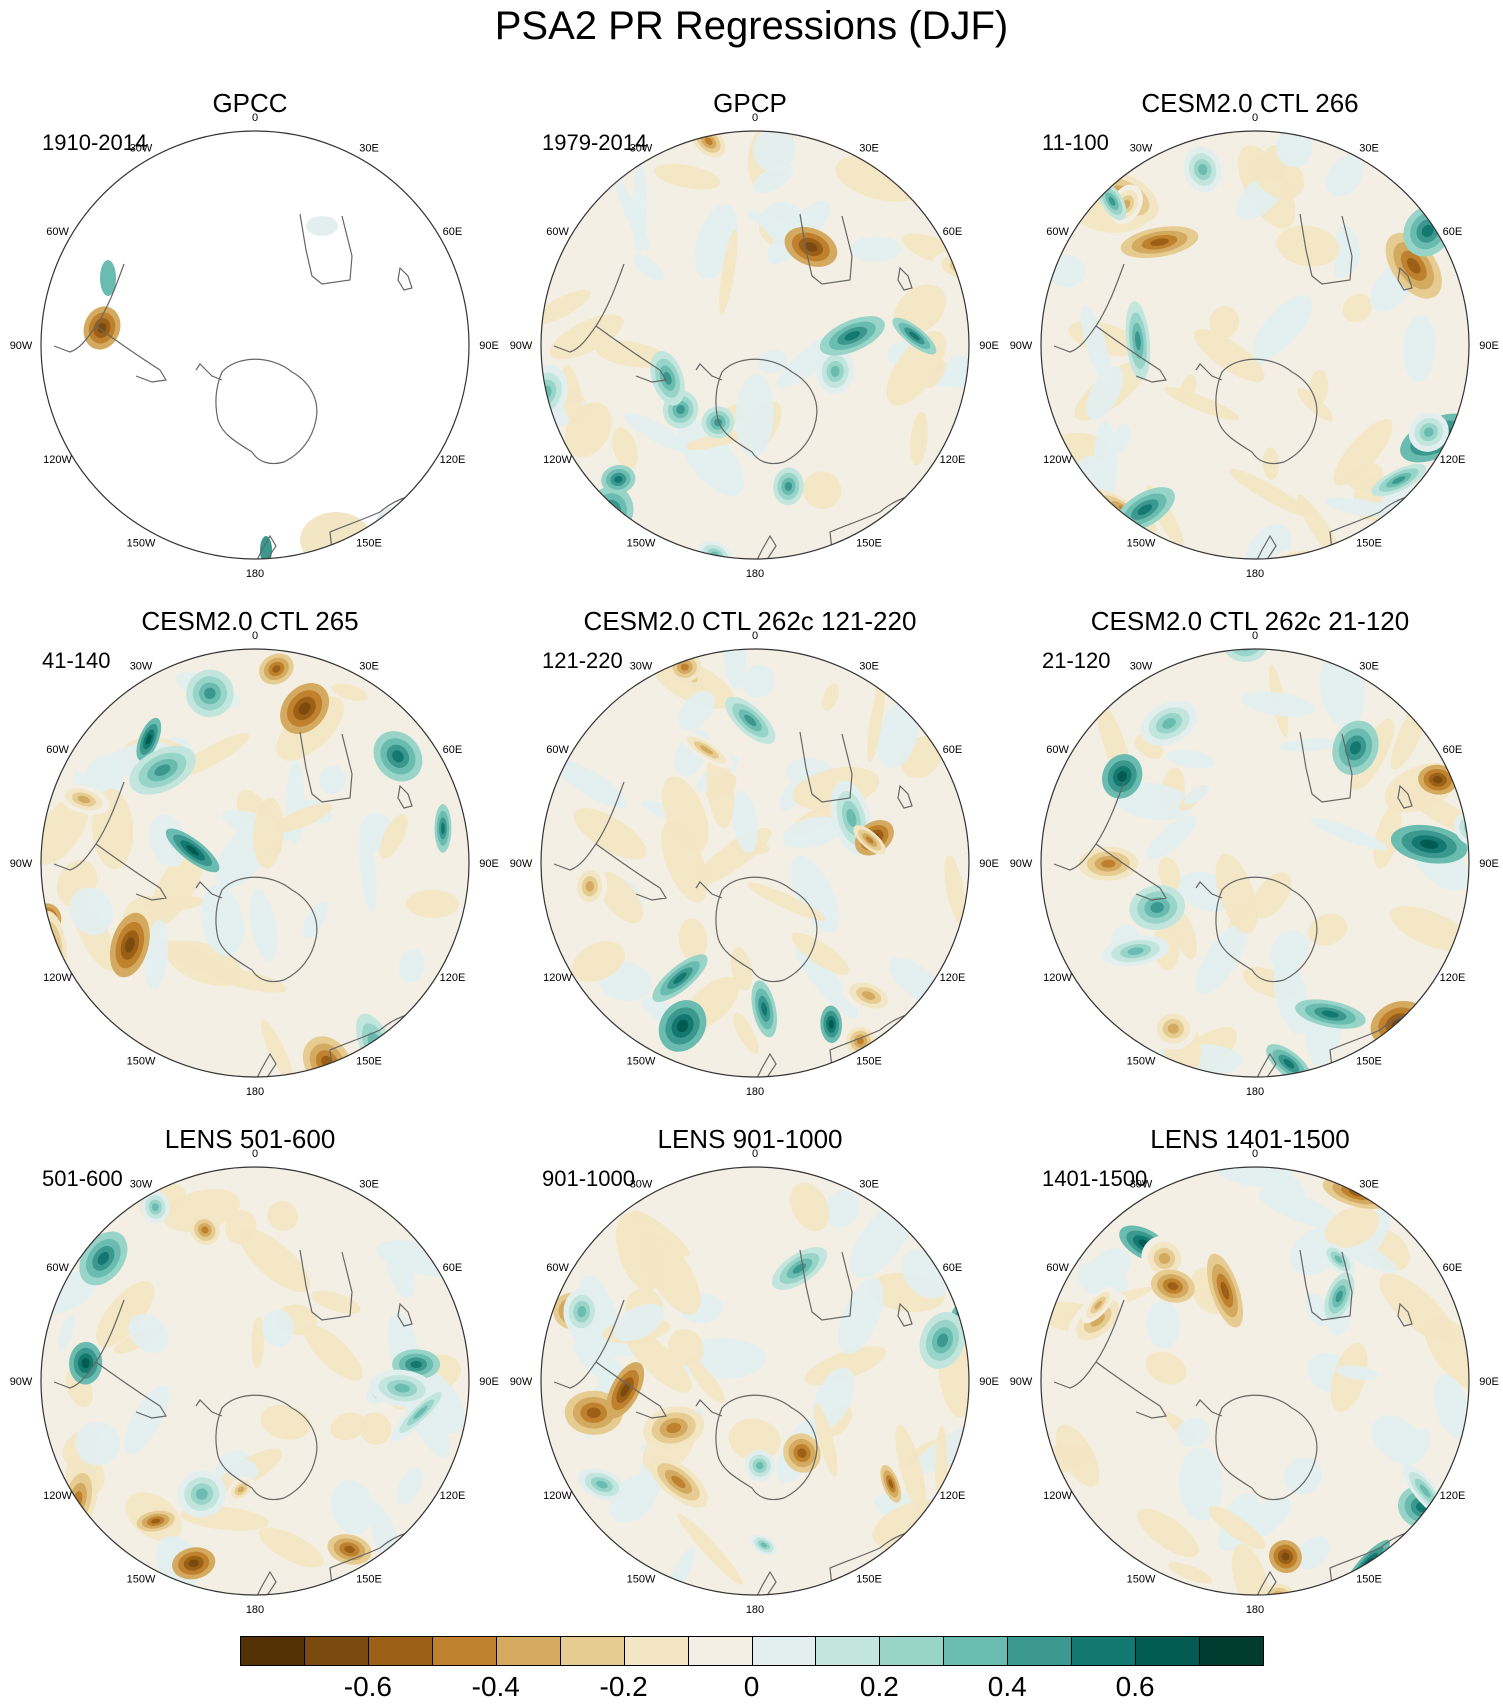  What do you see at coordinates (623, 1686) in the screenshot?
I see `colorbar-tick-label: -0.2` at bounding box center [623, 1686].